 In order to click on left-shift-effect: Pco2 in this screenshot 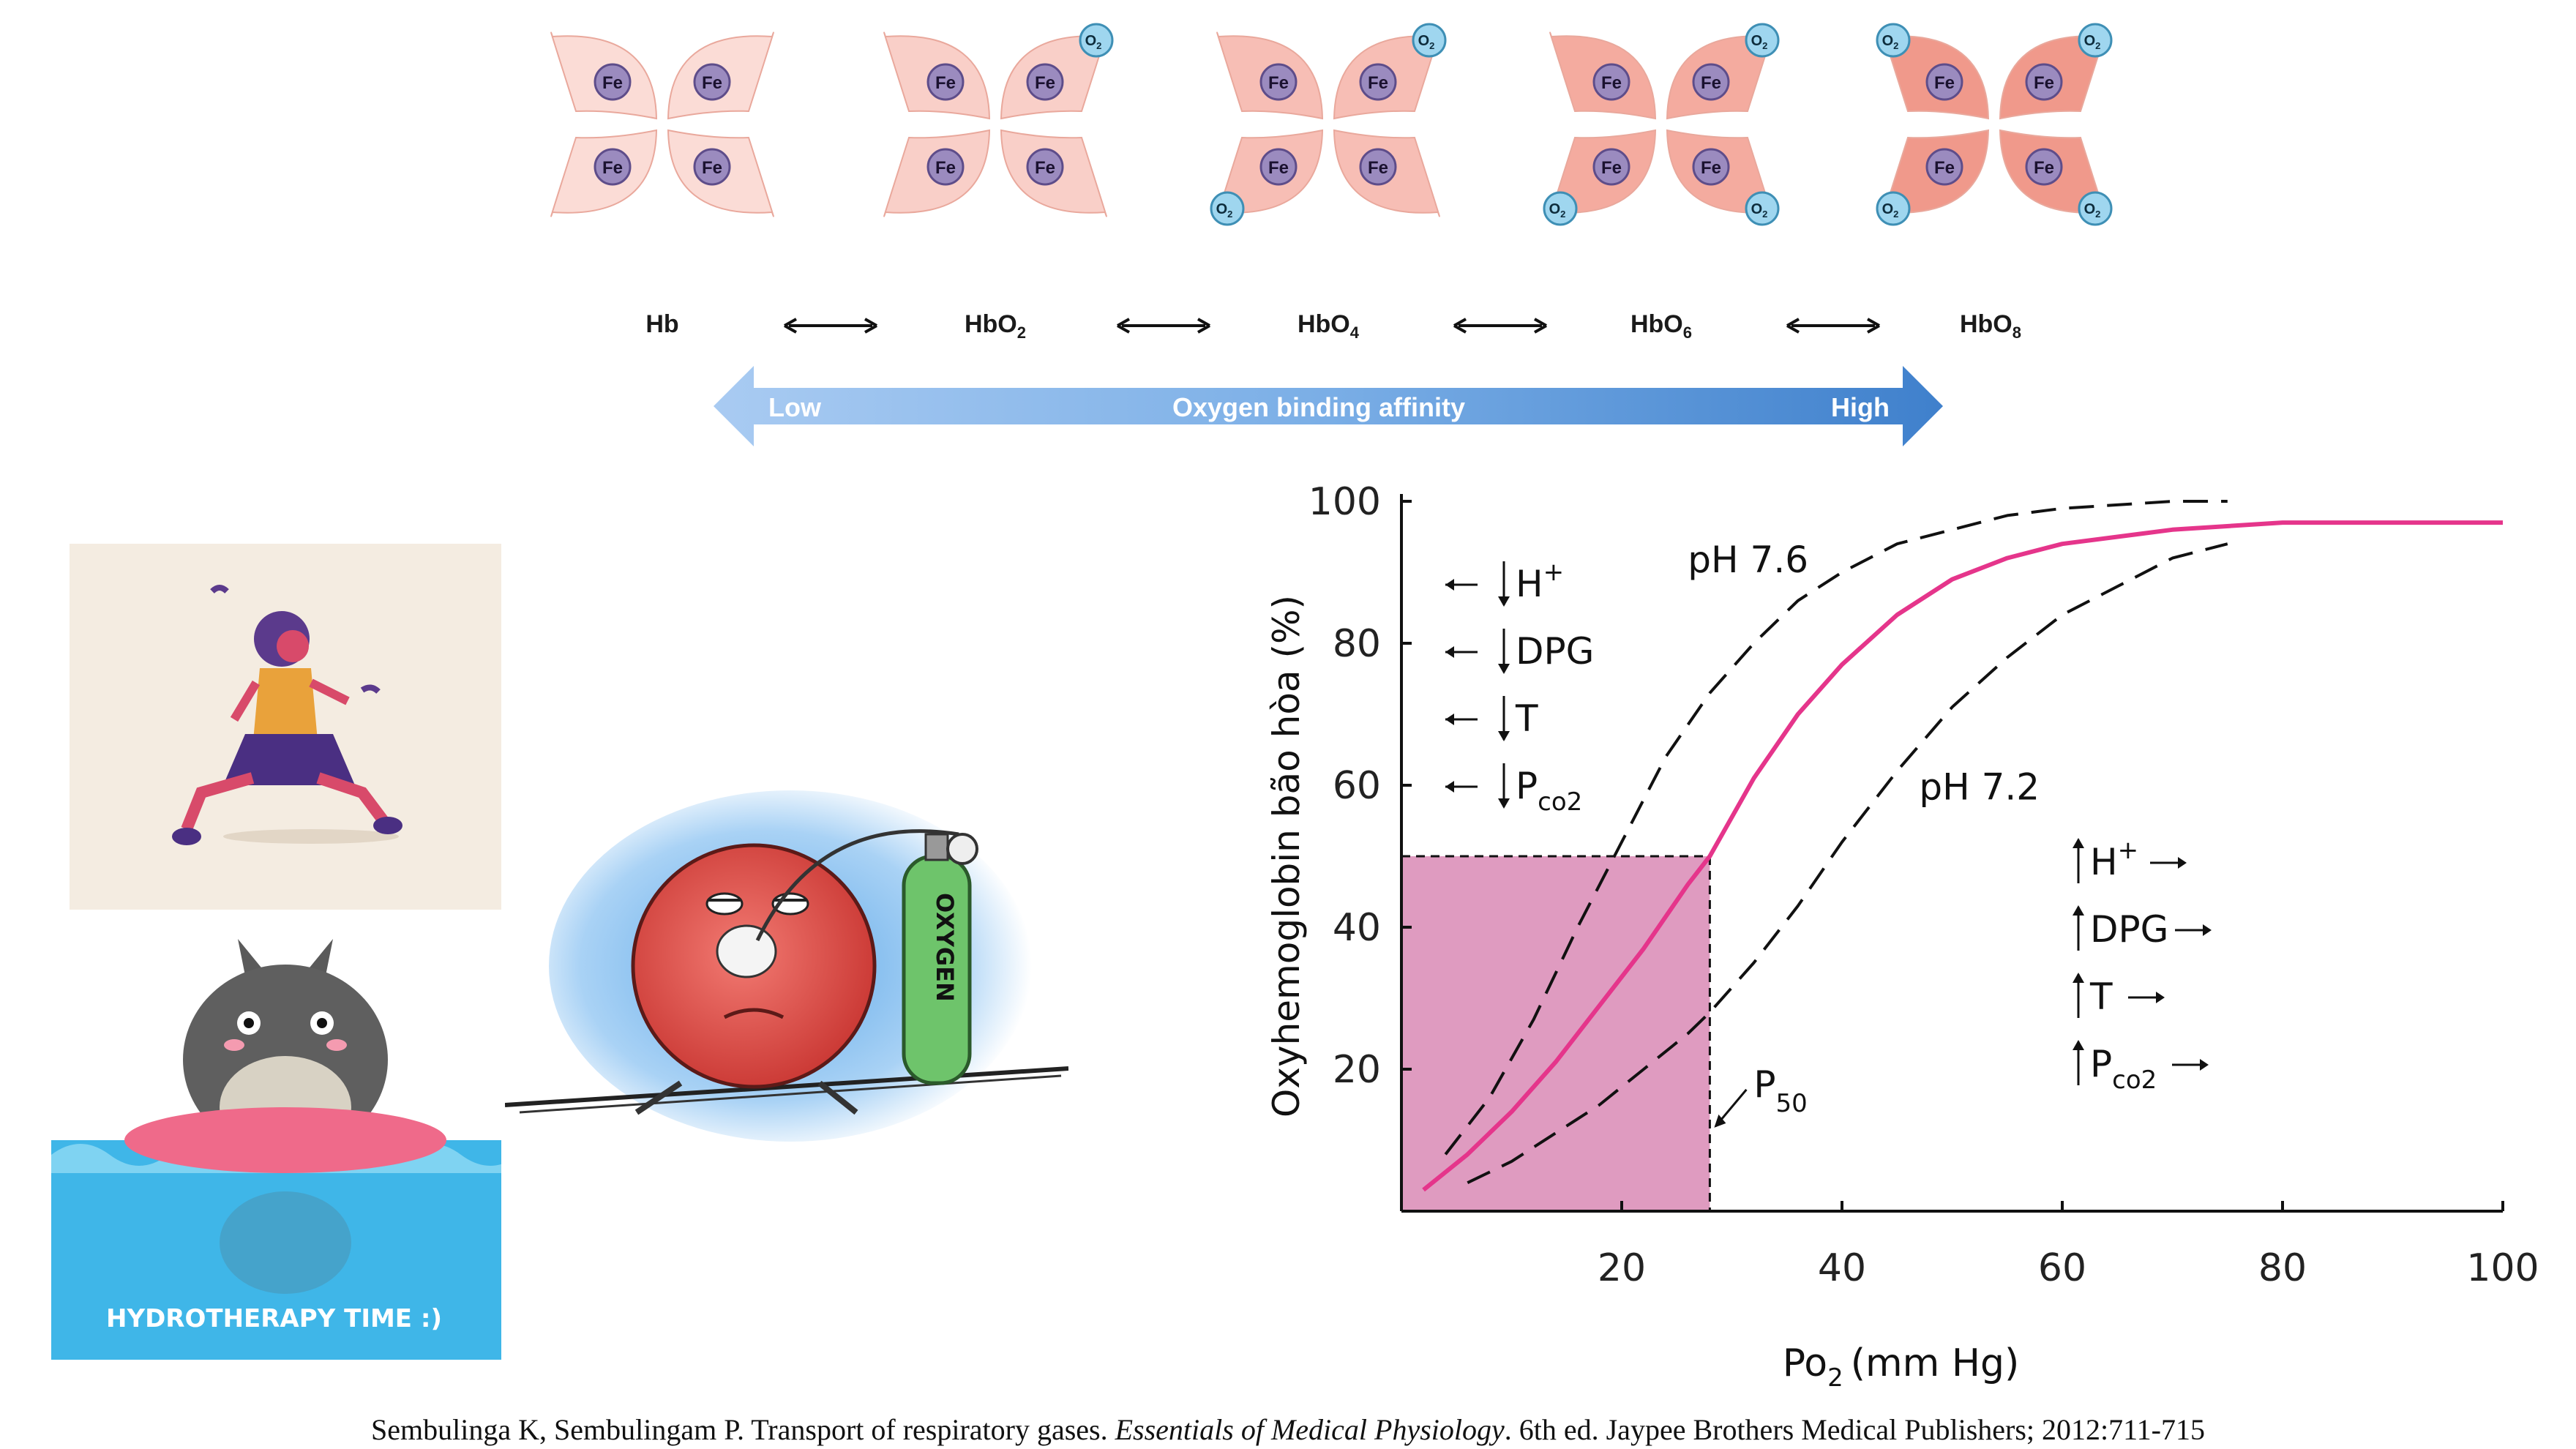, I will do `click(1513, 790)`.